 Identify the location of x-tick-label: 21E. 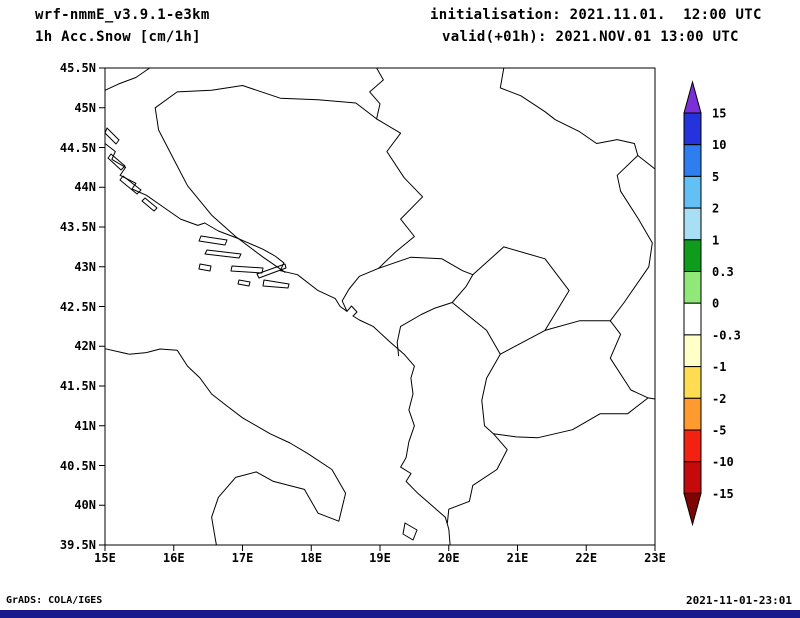
(517, 558).